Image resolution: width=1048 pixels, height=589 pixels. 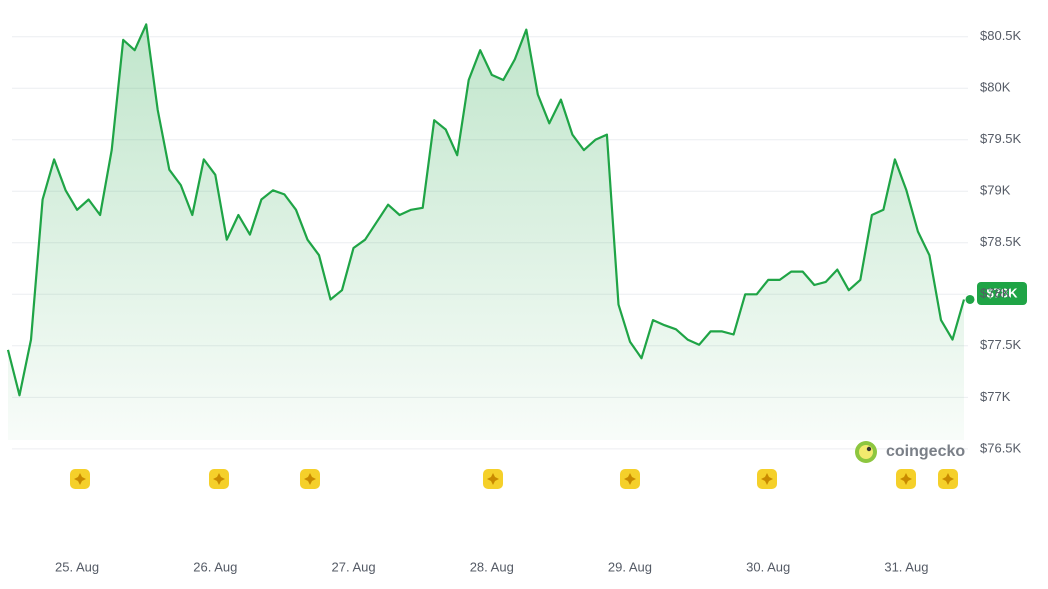 What do you see at coordinates (1001, 344) in the screenshot?
I see `y-tick-label: $77.5K` at bounding box center [1001, 344].